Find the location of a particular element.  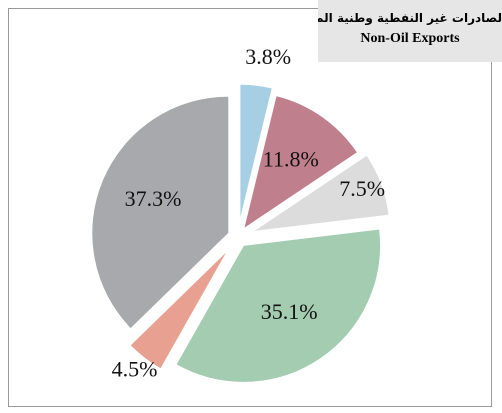

data-label: 7.5% is located at coordinates (362, 188).